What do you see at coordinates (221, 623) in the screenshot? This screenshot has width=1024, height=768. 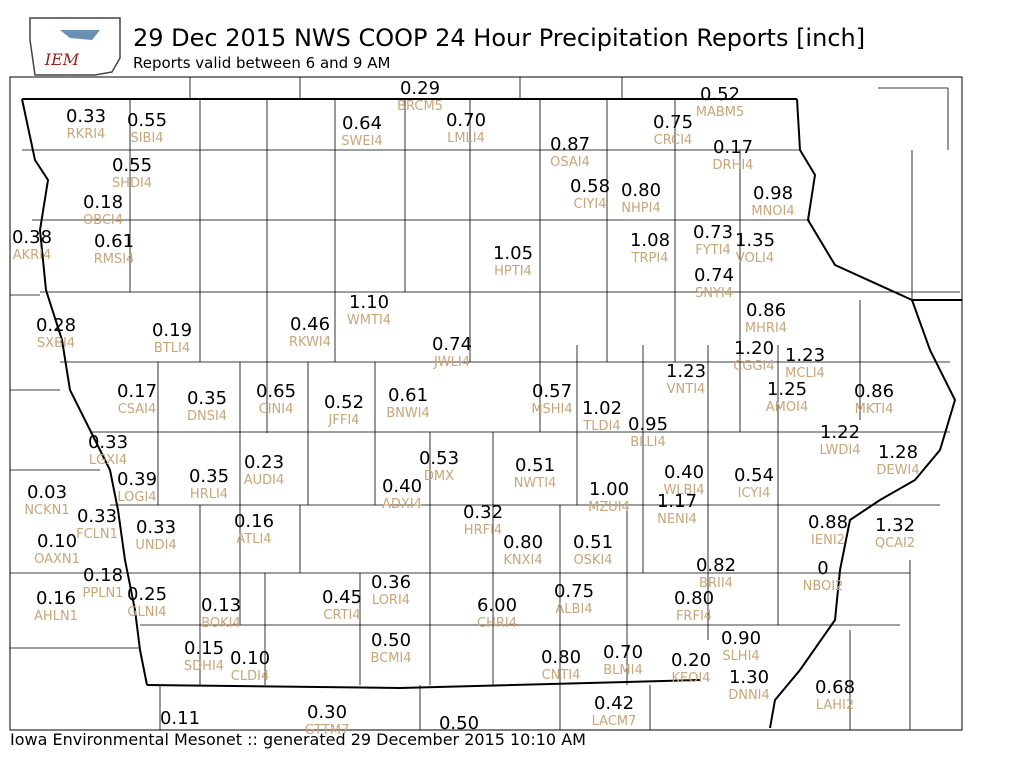 I see `station-id: BOKI4` at bounding box center [221, 623].